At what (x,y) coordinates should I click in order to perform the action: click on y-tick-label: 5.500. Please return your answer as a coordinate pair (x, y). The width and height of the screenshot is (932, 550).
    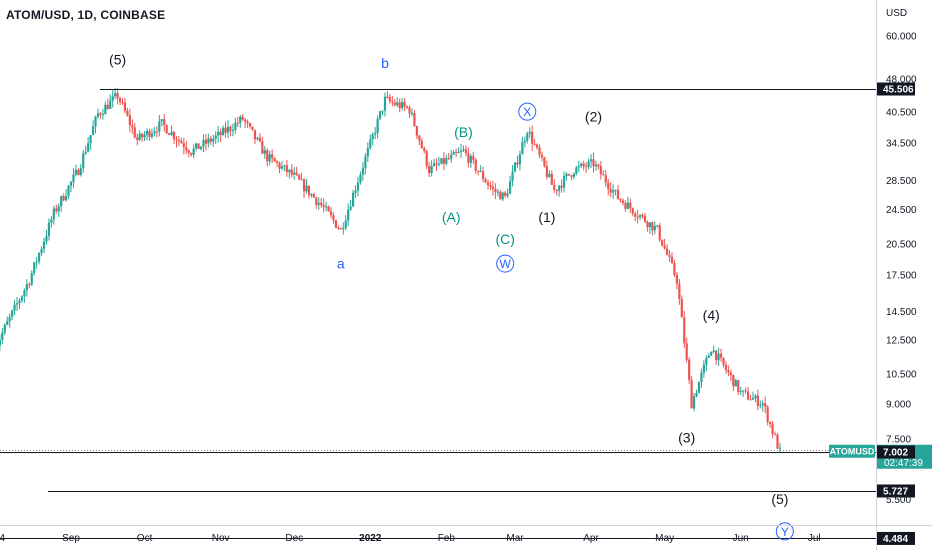
    Looking at the image, I should click on (898, 500).